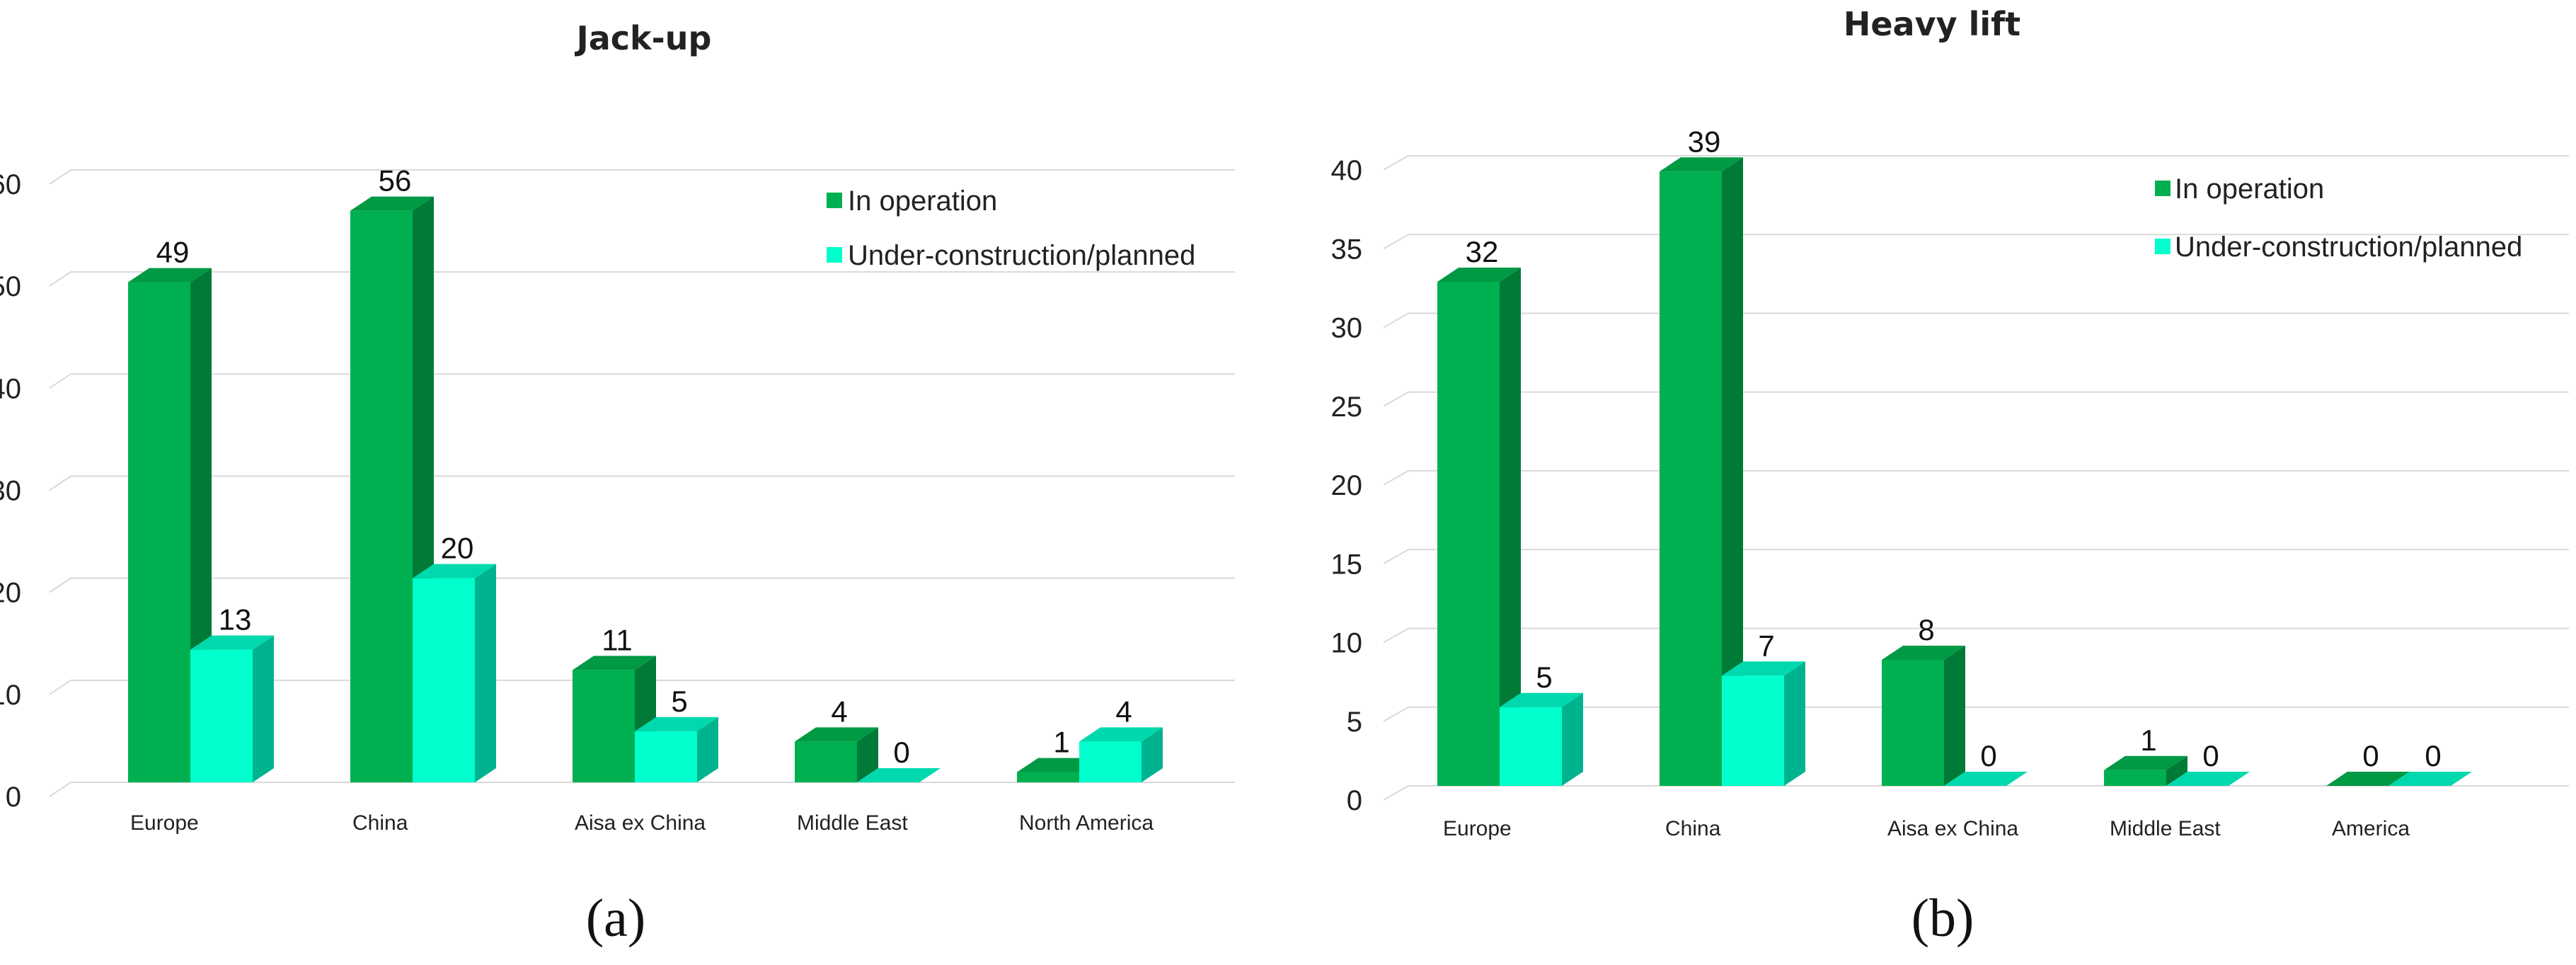 The image size is (2576, 965). Describe the element at coordinates (615, 919) in the screenshot. I see `panel-label-a: (a)` at that location.